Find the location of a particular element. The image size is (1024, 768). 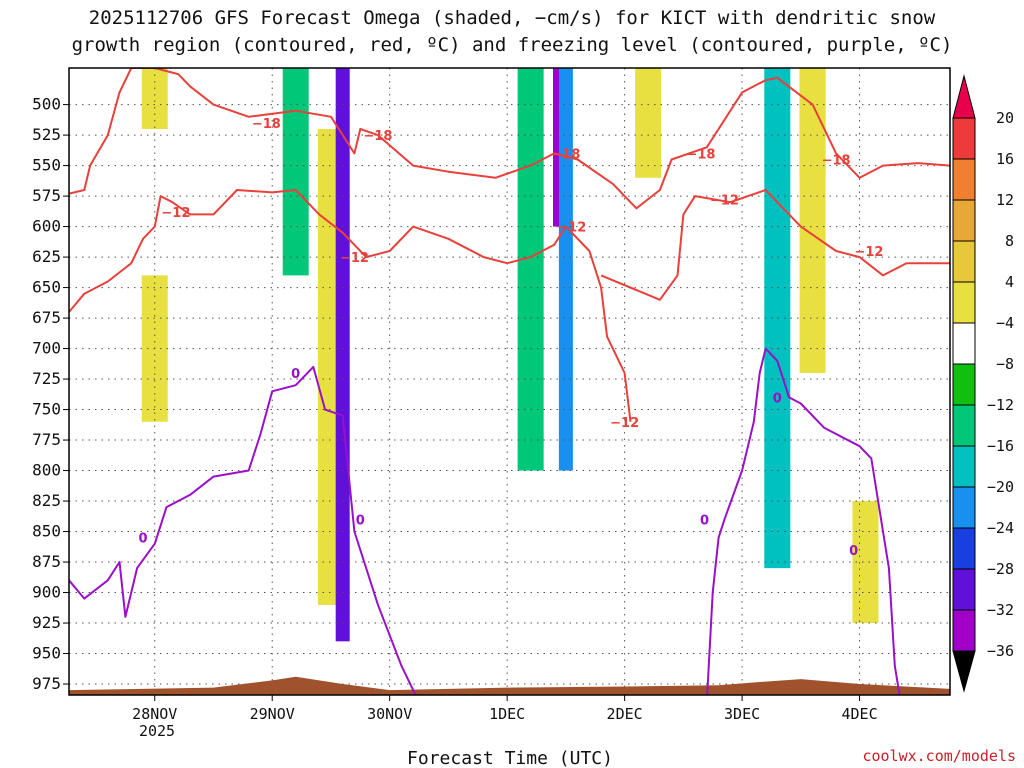

y-tick-label: 925 is located at coordinates (46, 622).